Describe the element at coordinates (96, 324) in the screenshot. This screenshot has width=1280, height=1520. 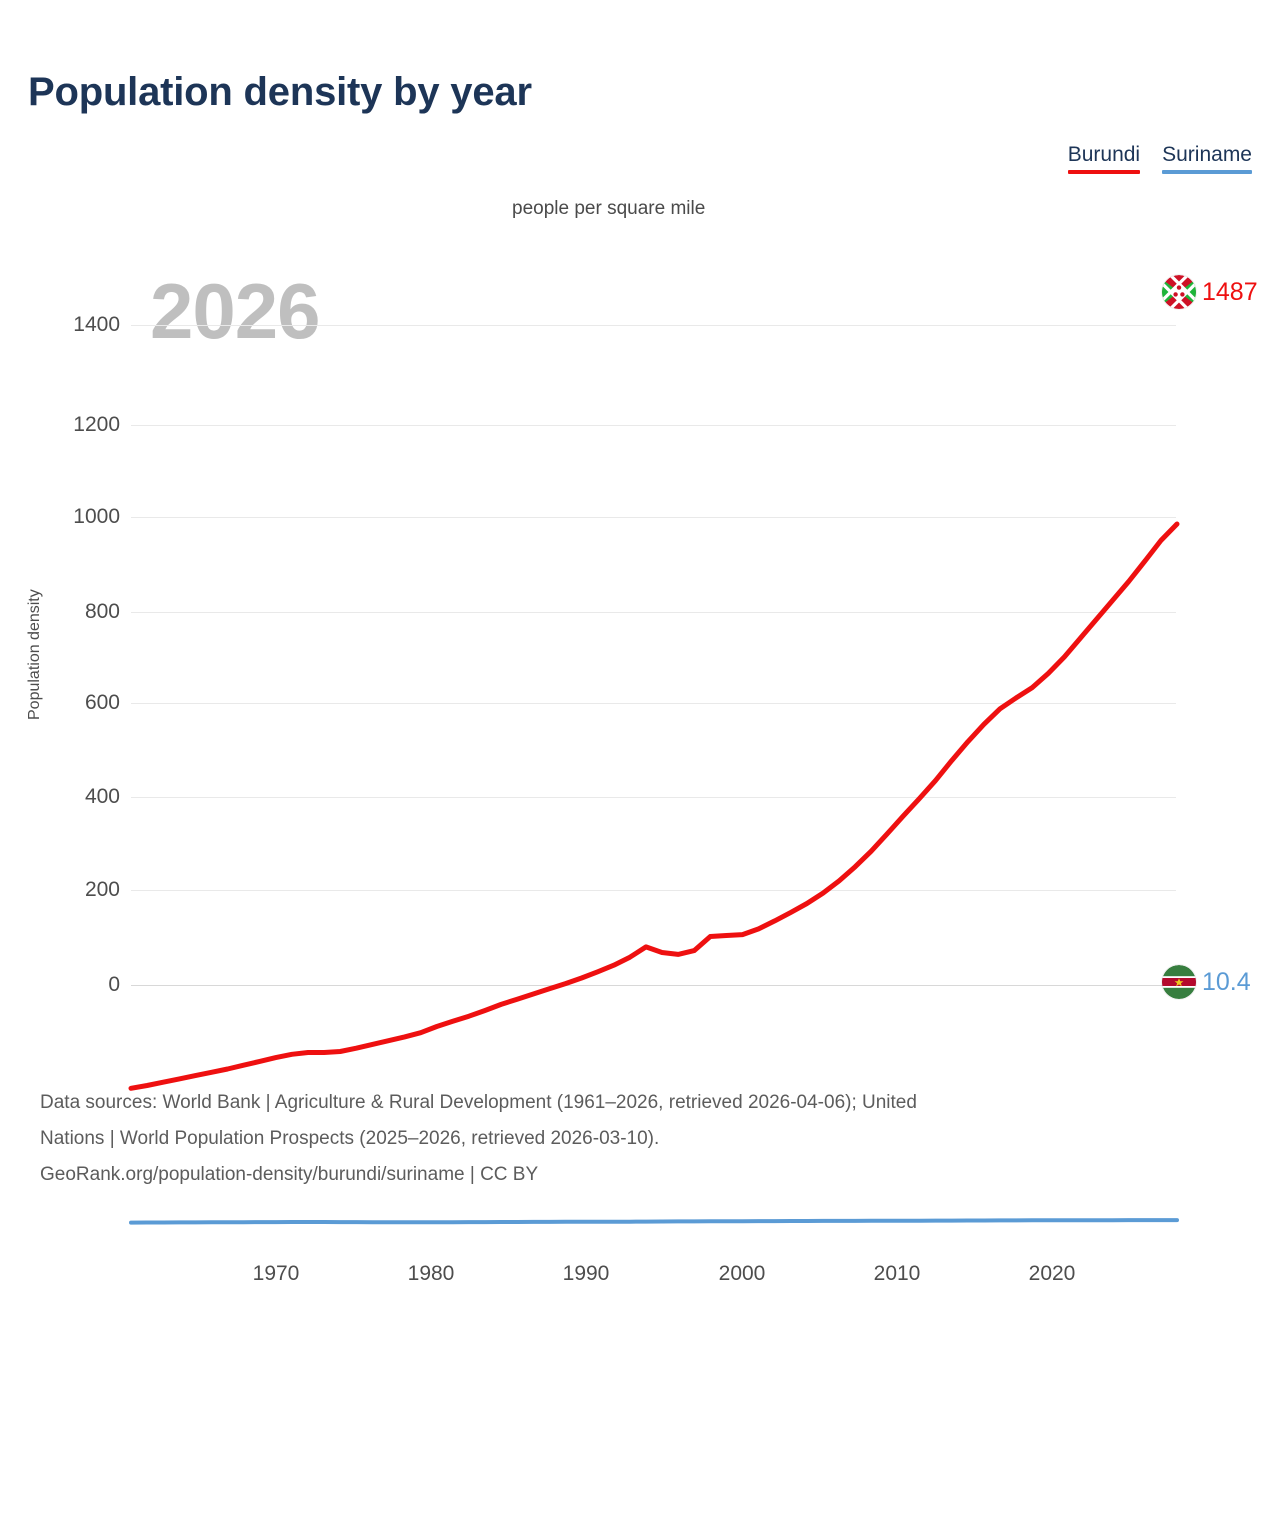
I see `y-tick-1400: 1400` at that location.